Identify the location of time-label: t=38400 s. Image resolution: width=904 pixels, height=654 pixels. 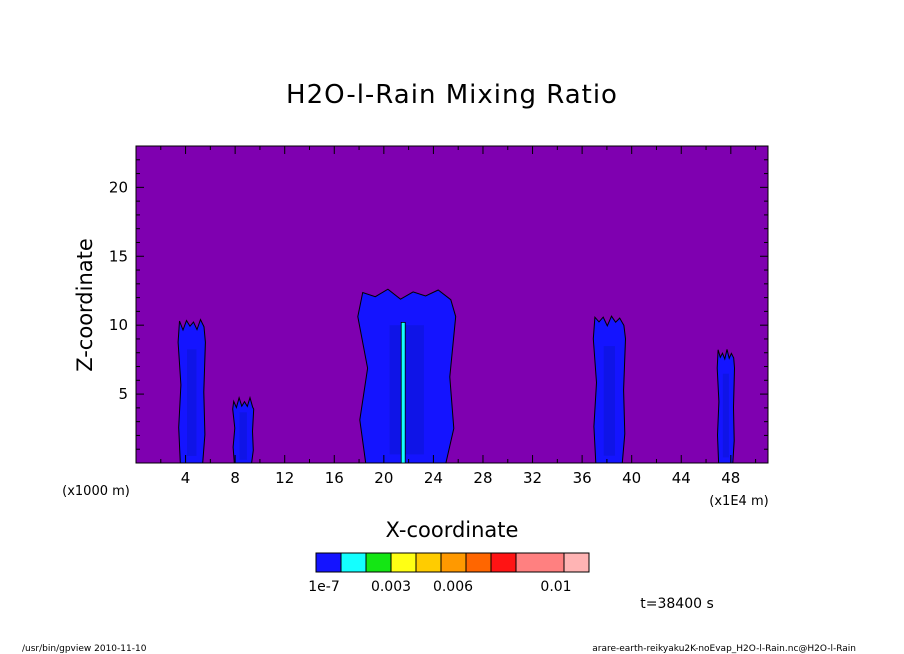
(677, 604).